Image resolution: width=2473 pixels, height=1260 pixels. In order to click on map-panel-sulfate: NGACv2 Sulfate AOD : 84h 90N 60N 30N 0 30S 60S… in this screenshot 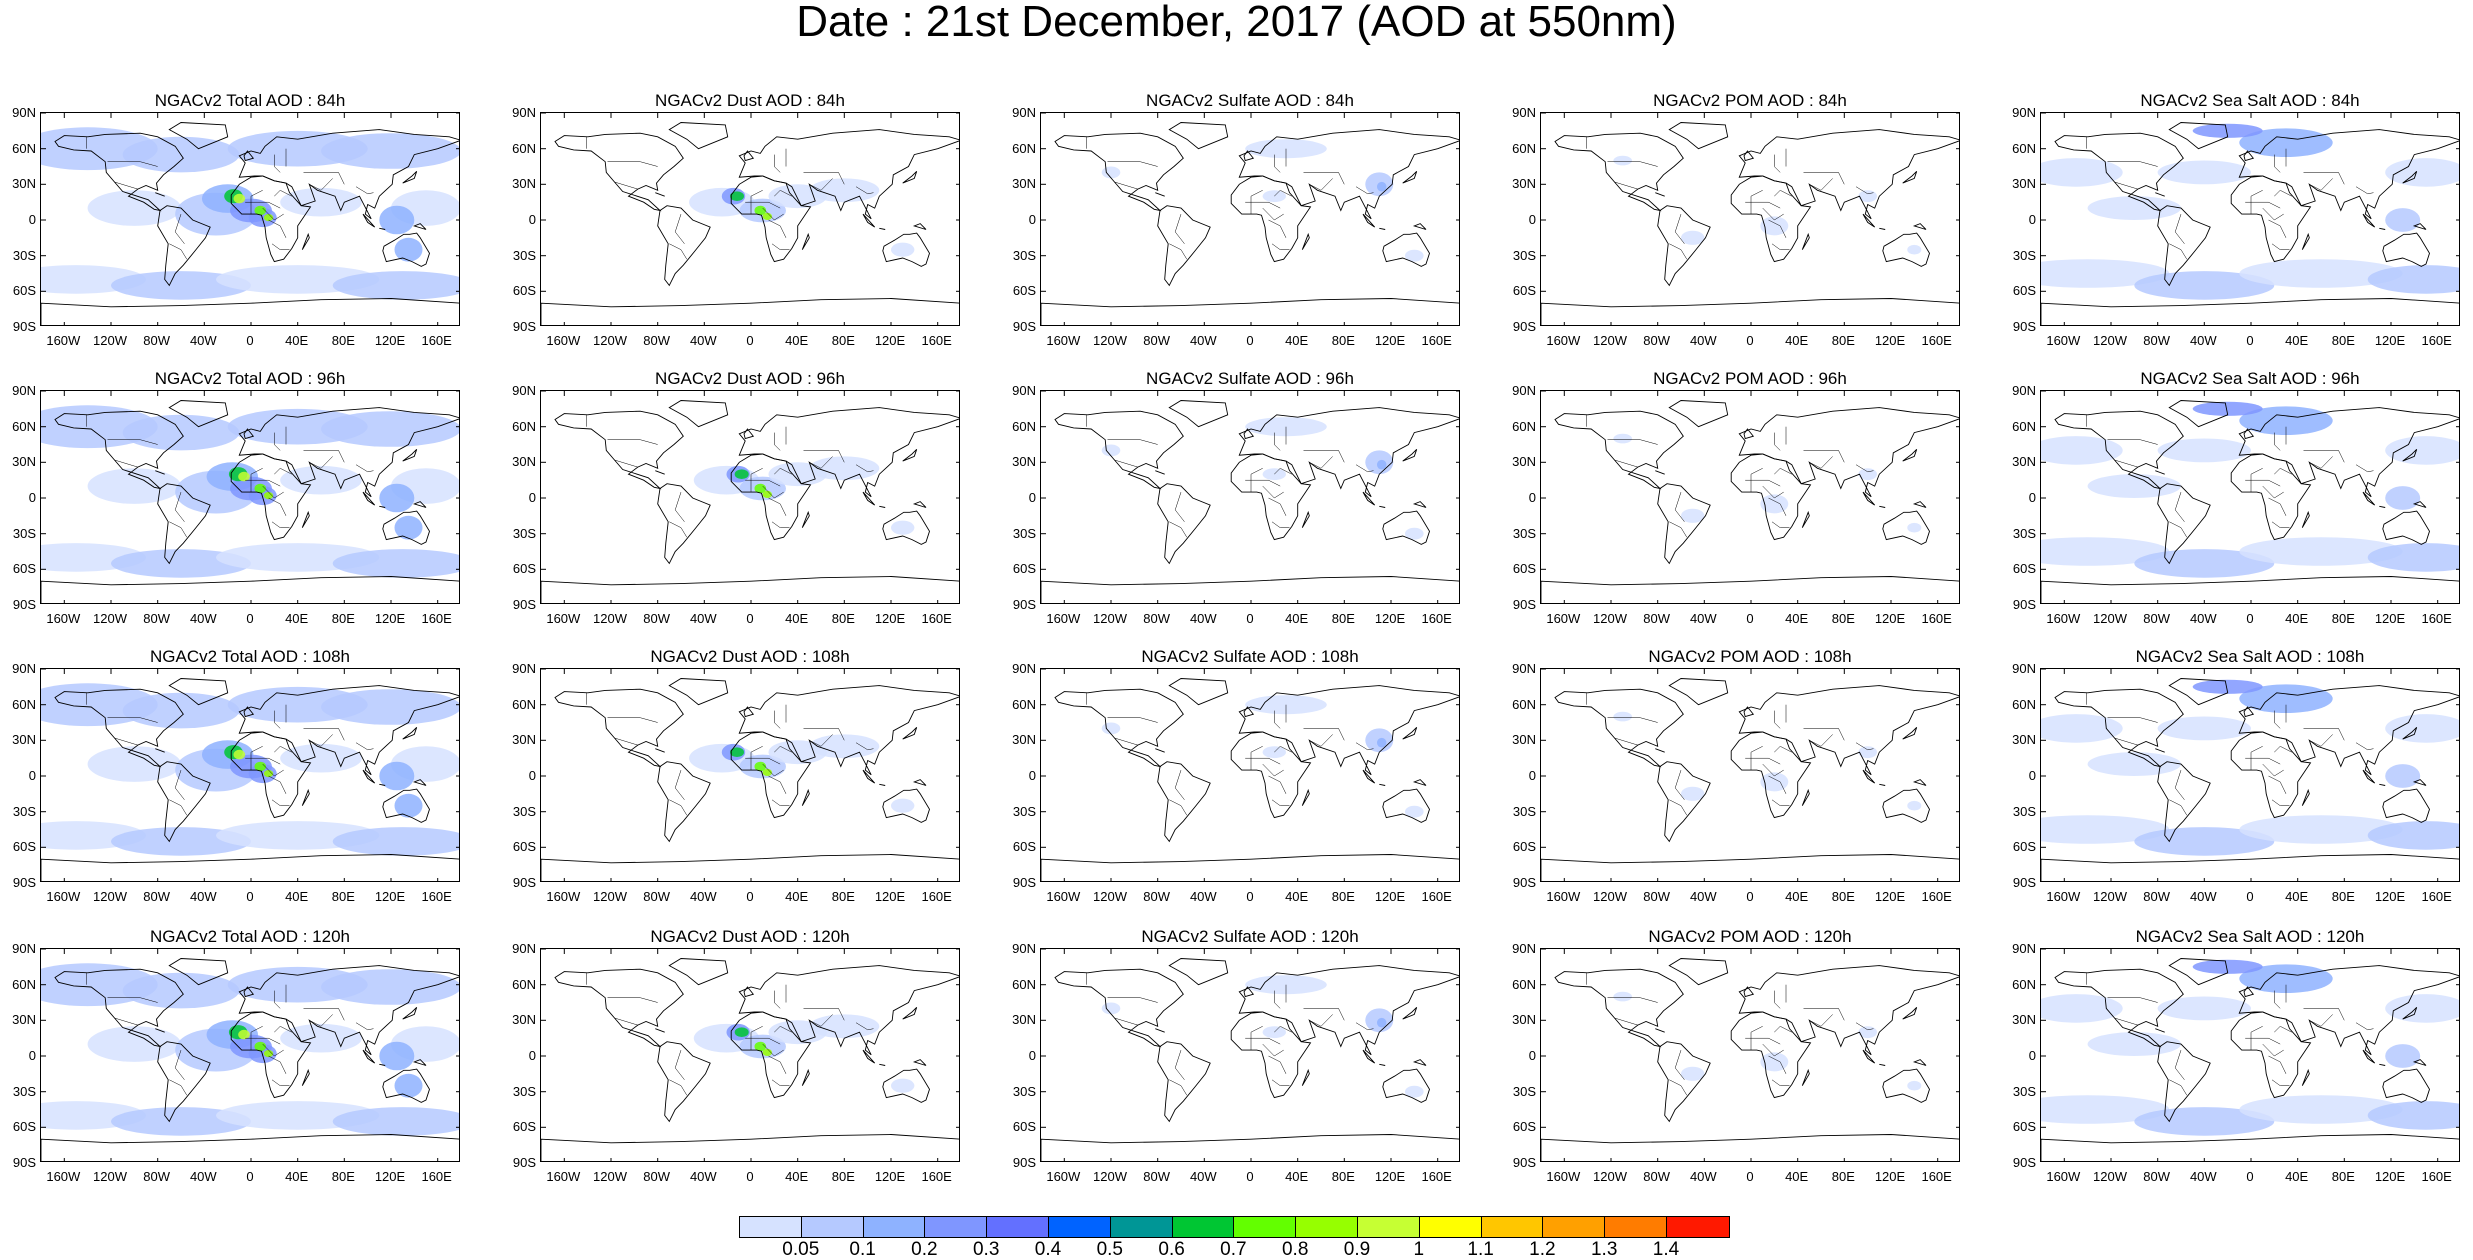, I will do `click(1250, 232)`.